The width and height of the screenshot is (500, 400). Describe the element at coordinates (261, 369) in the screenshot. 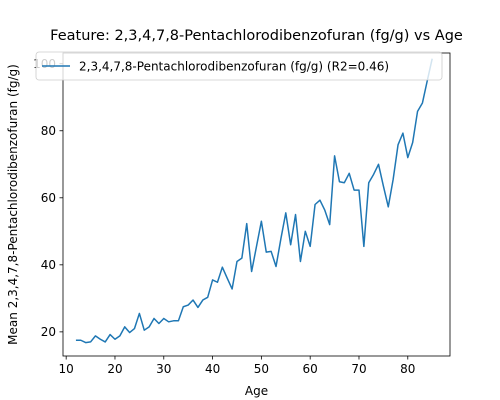

I see `x-tick-label: 50` at that location.